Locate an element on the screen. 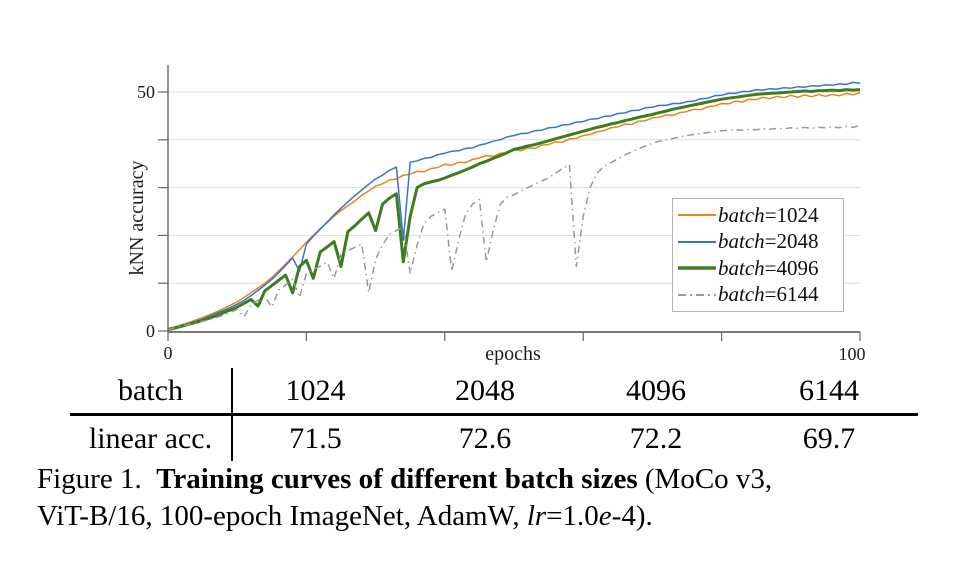 The width and height of the screenshot is (973, 573). table-header-row: batch 1024 2048 4096 6144 is located at coordinates (494, 392).